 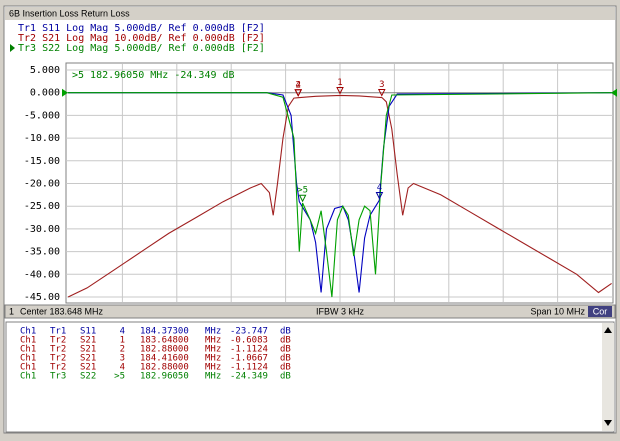 What do you see at coordinates (69, 13) in the screenshot?
I see `window-title: 6B Insertion Loss Return Loss` at bounding box center [69, 13].